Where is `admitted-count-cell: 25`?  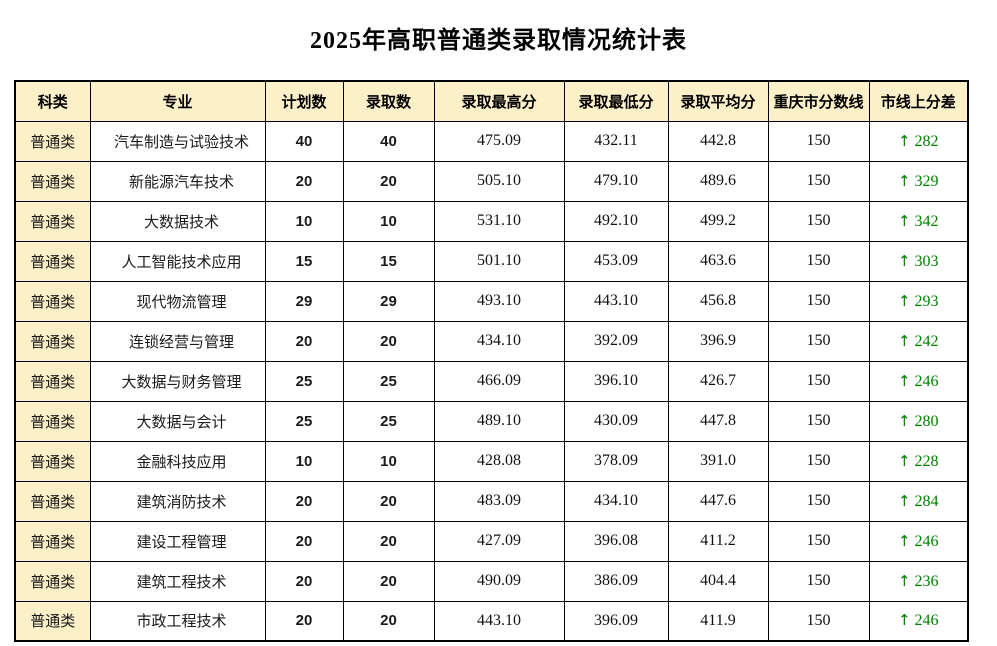
admitted-count-cell: 25 is located at coordinates (388, 381).